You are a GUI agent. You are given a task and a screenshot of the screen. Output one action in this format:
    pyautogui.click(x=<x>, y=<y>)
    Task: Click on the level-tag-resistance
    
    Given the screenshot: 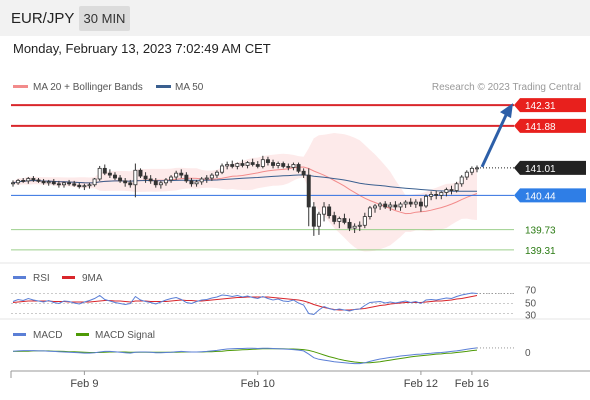 What is the action you would take?
    pyautogui.click(x=550, y=125)
    